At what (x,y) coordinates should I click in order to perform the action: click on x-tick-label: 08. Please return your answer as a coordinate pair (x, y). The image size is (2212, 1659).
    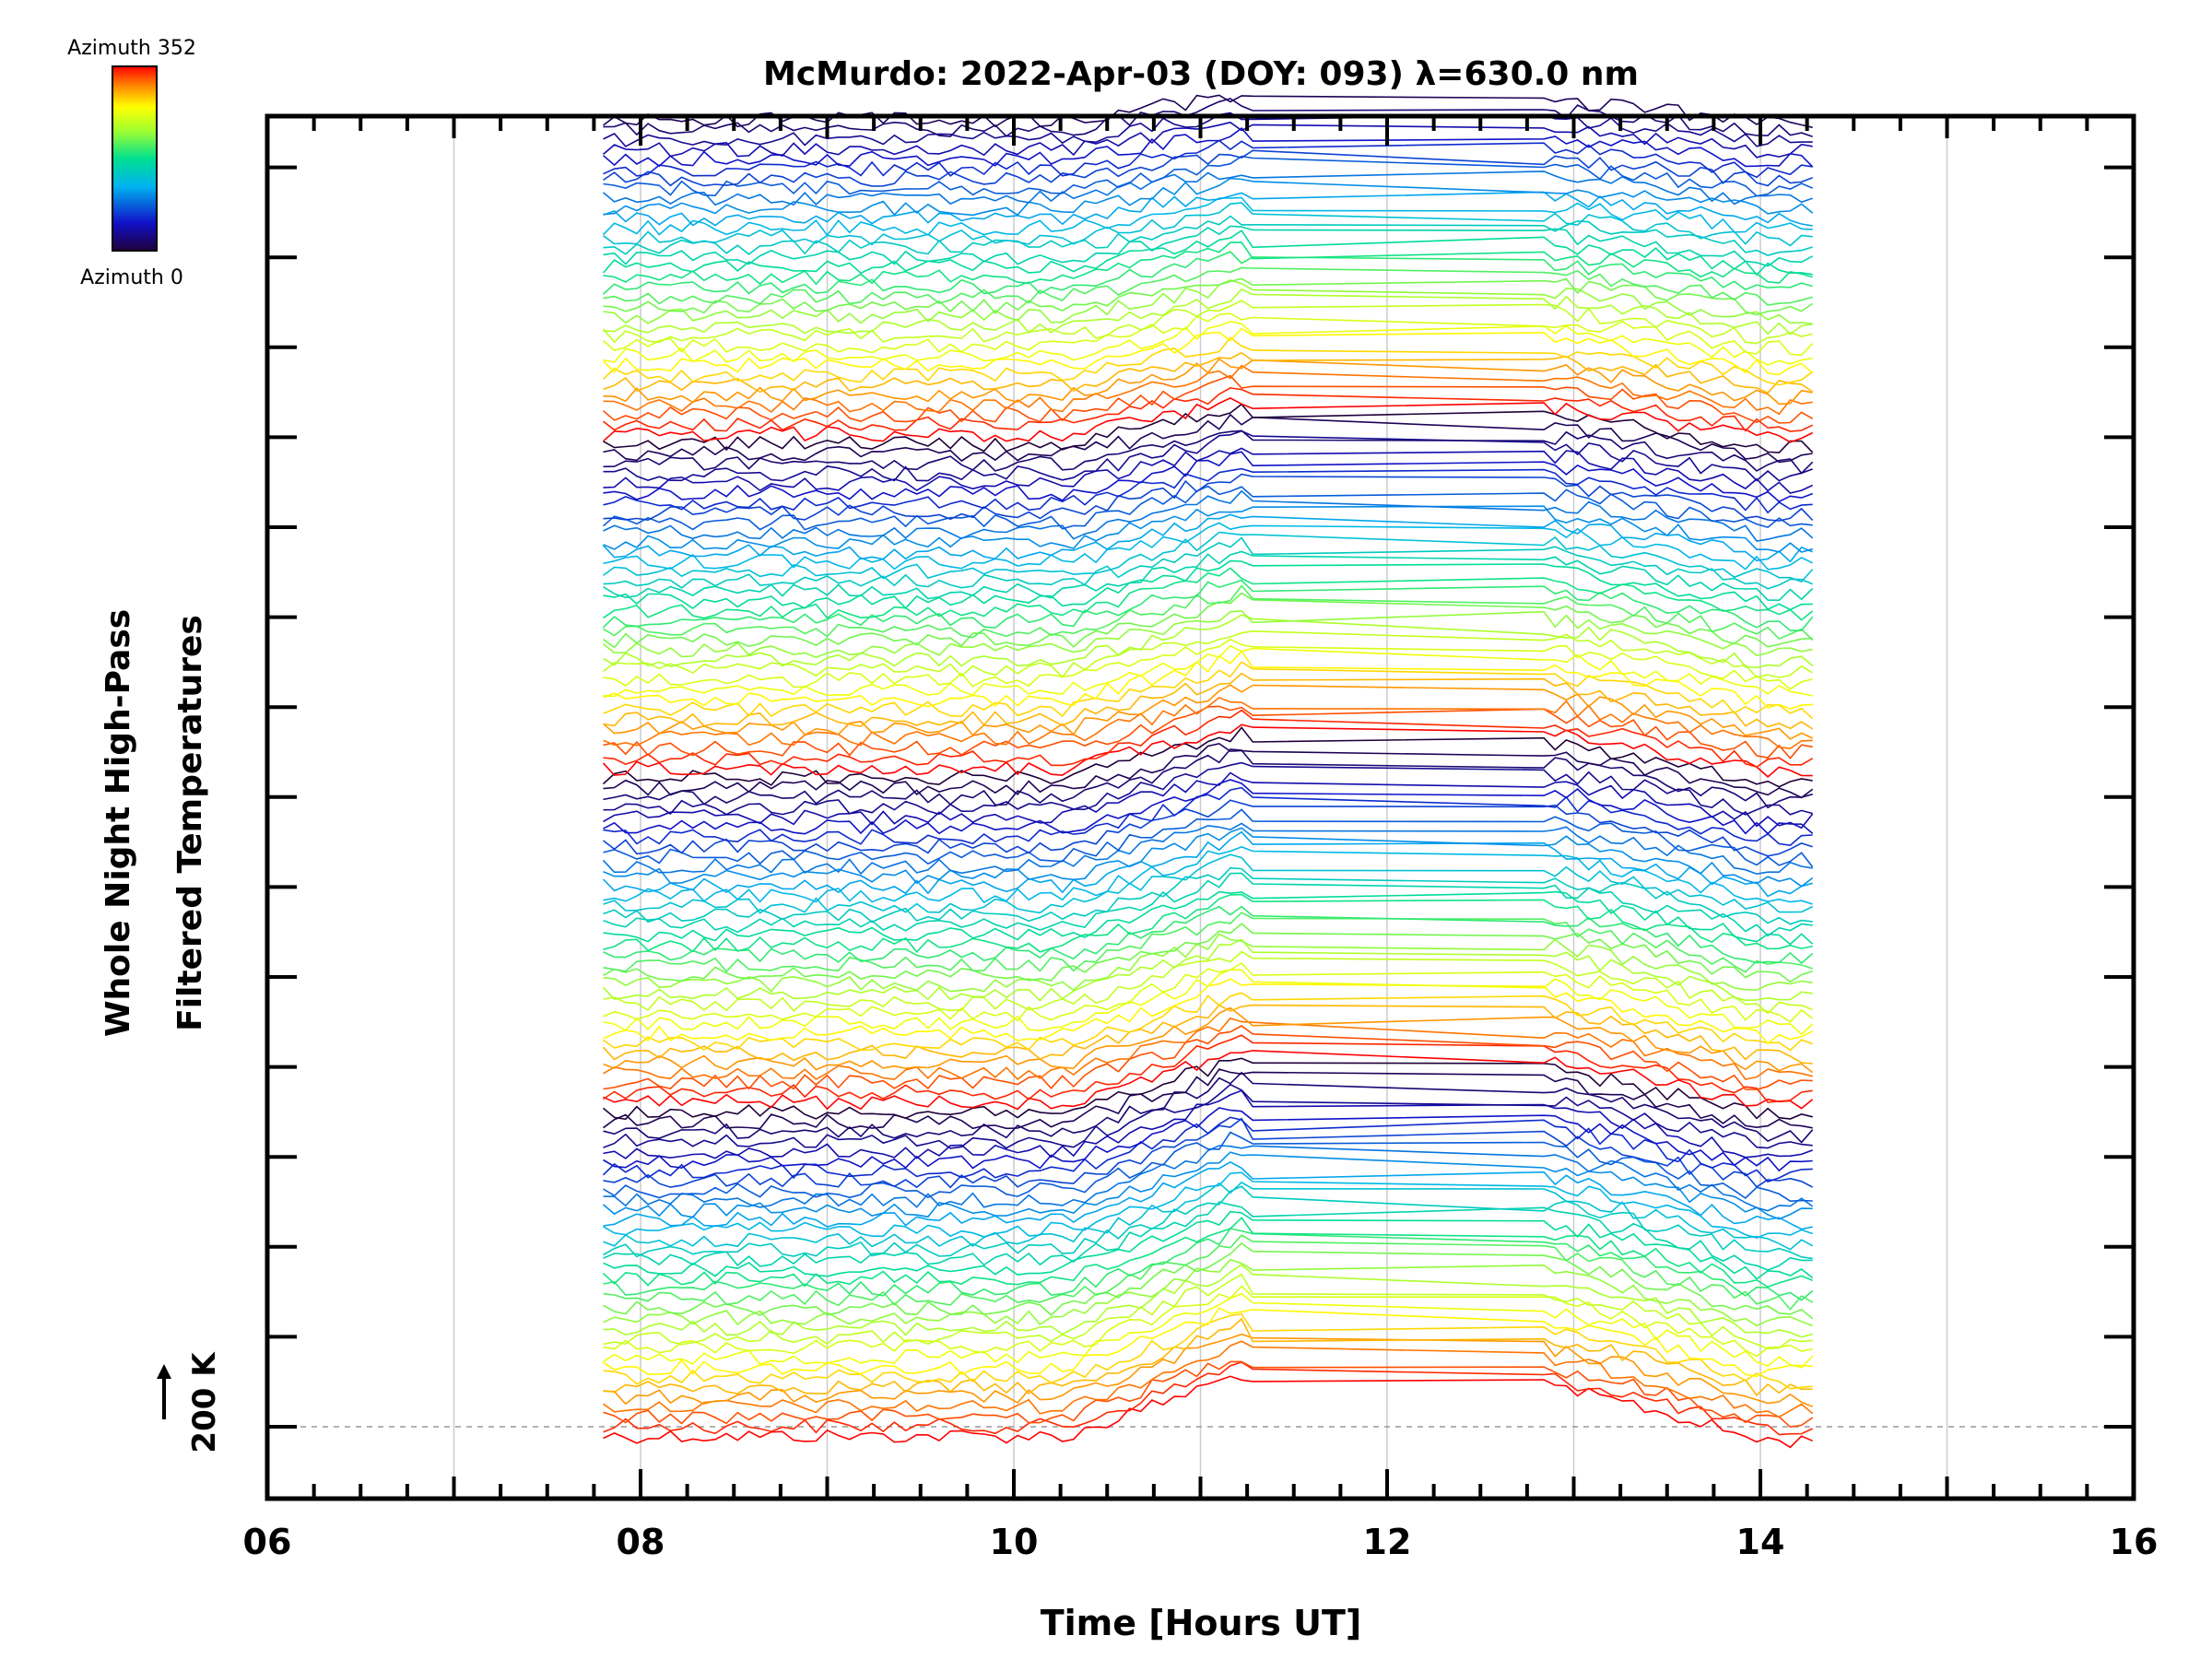
    Looking at the image, I should click on (641, 1542).